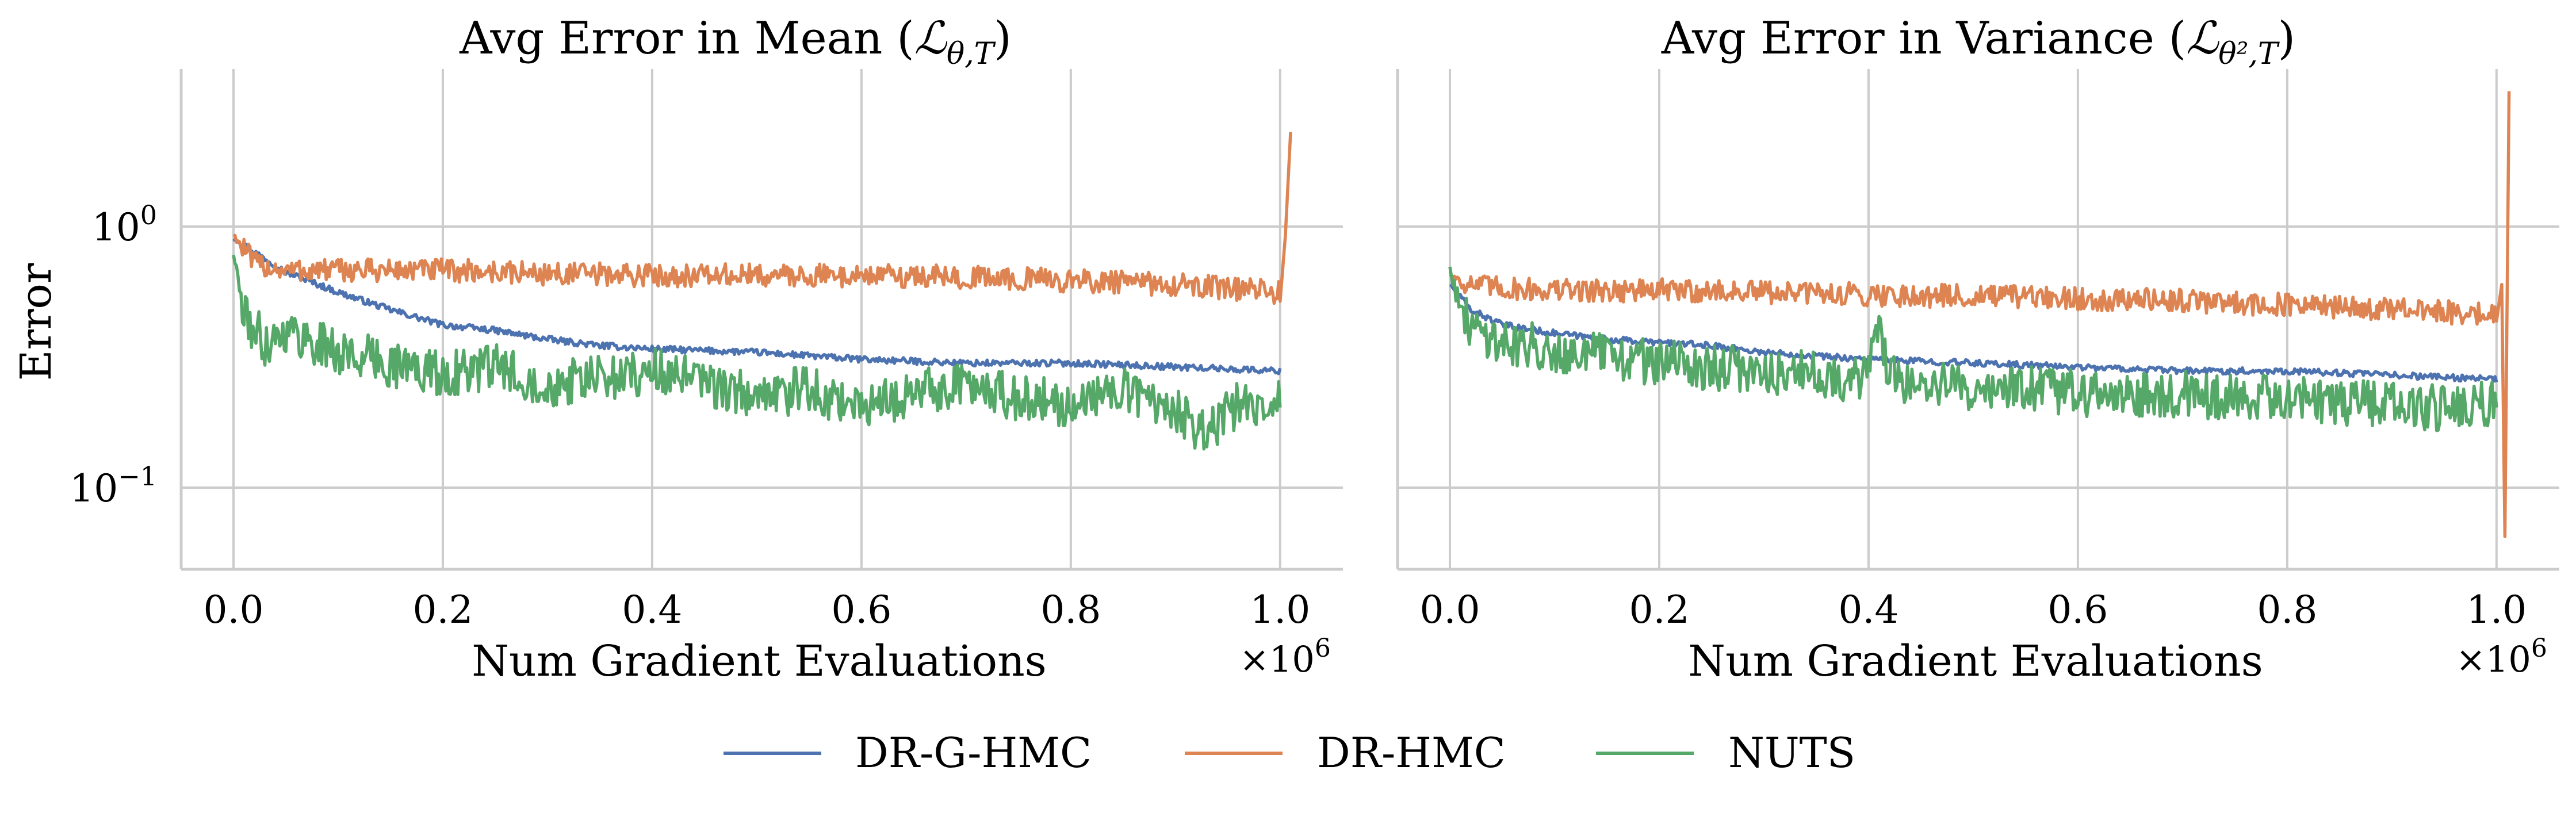  What do you see at coordinates (2501, 657) in the screenshot?
I see `x-offset-variance: ×10⁶` at bounding box center [2501, 657].